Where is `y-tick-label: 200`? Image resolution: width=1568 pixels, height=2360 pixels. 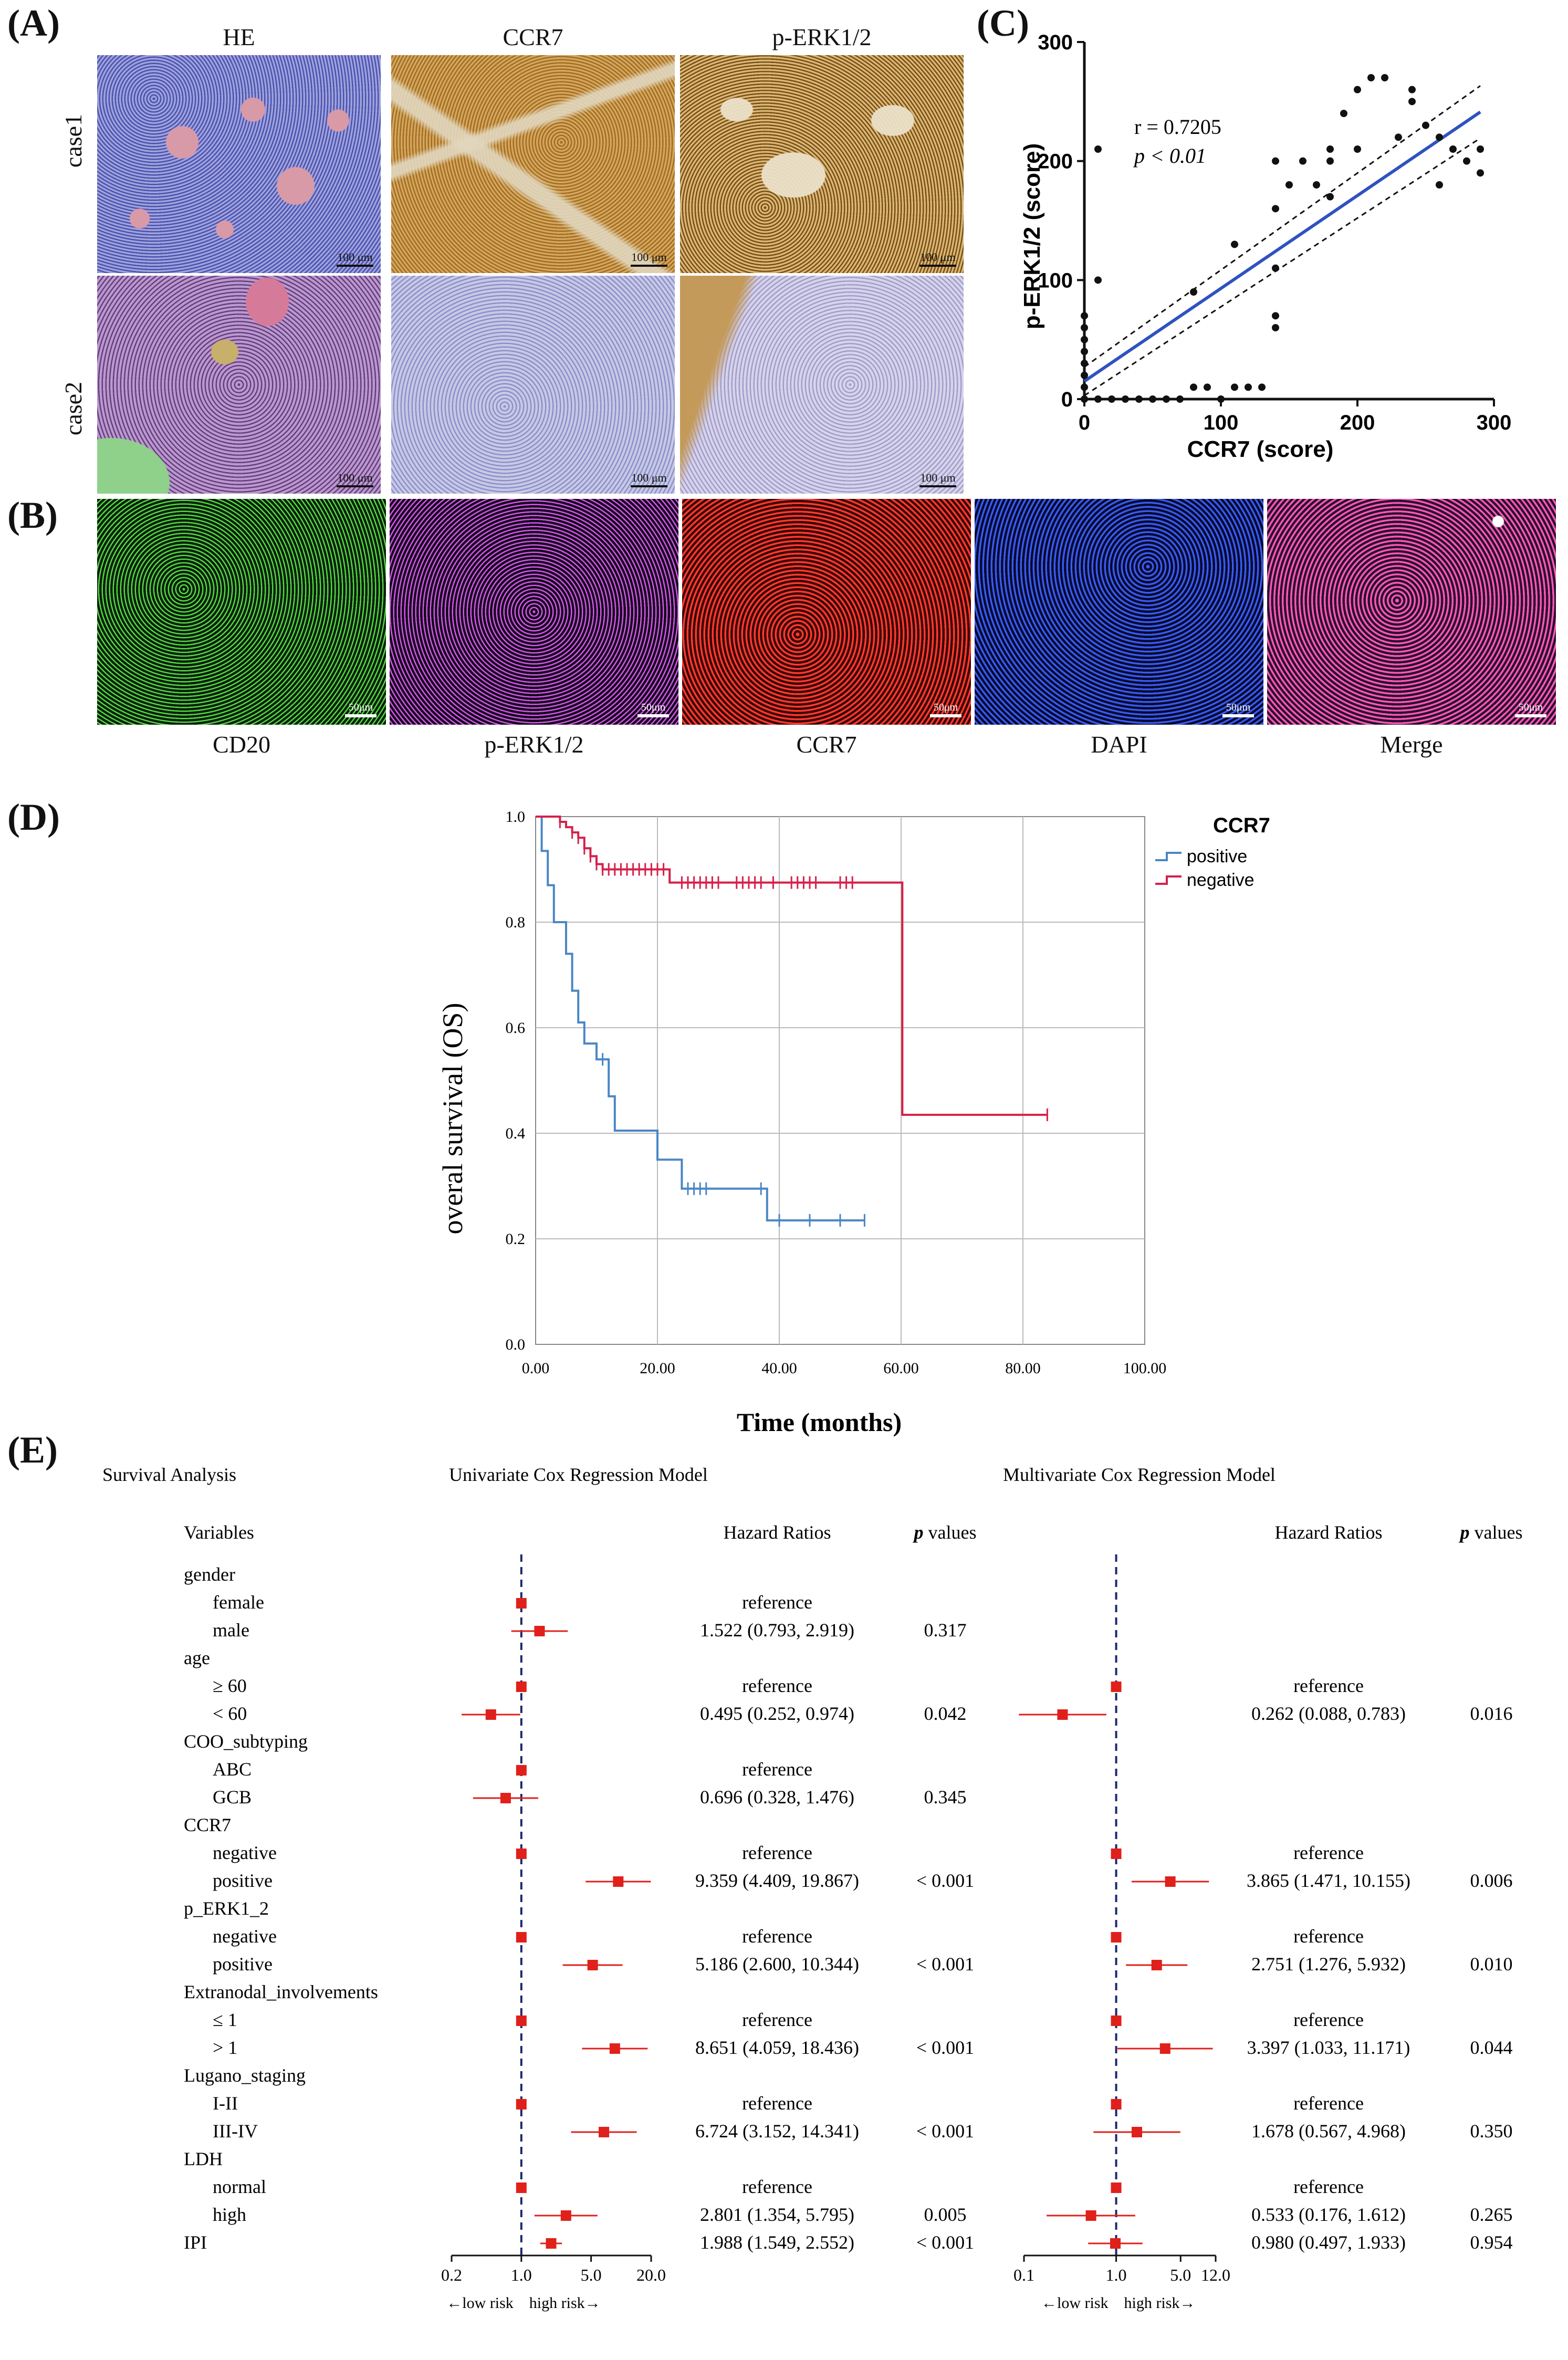
y-tick-label: 200 is located at coordinates (1055, 161).